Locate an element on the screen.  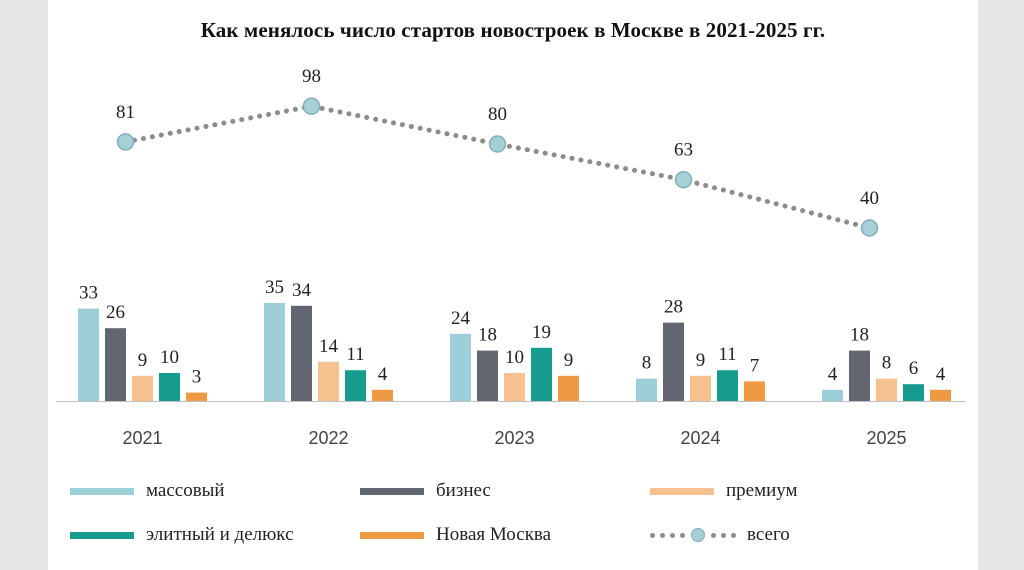
legend-label-business: бизнес is located at coordinates (463, 490).